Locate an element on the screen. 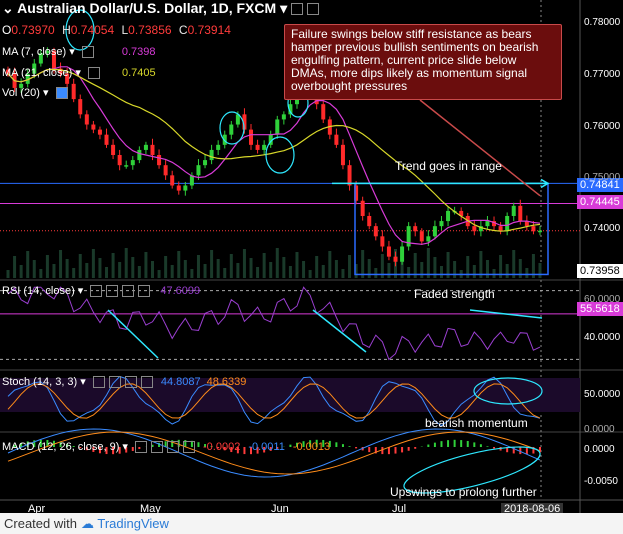 The width and height of the screenshot is (623, 534). tradingview-logo: ☁ TradingView is located at coordinates (124, 523).